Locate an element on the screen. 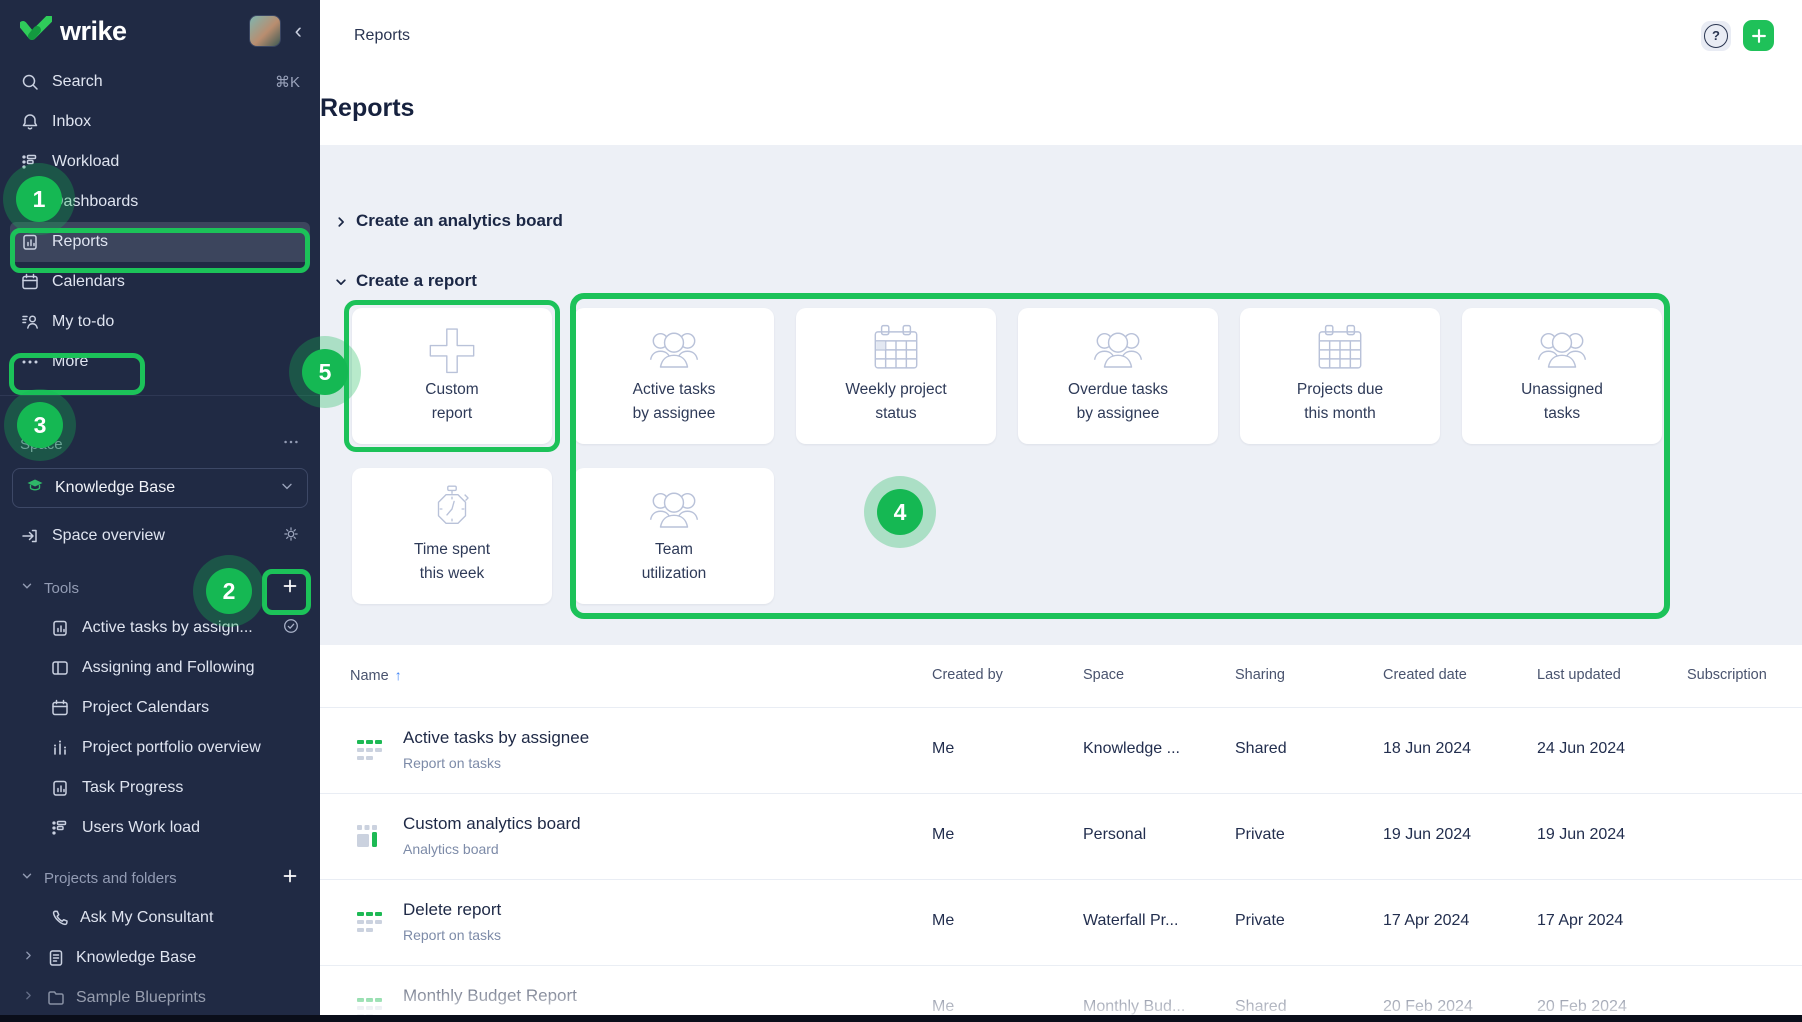  reports-icon is located at coordinates (30, 242).